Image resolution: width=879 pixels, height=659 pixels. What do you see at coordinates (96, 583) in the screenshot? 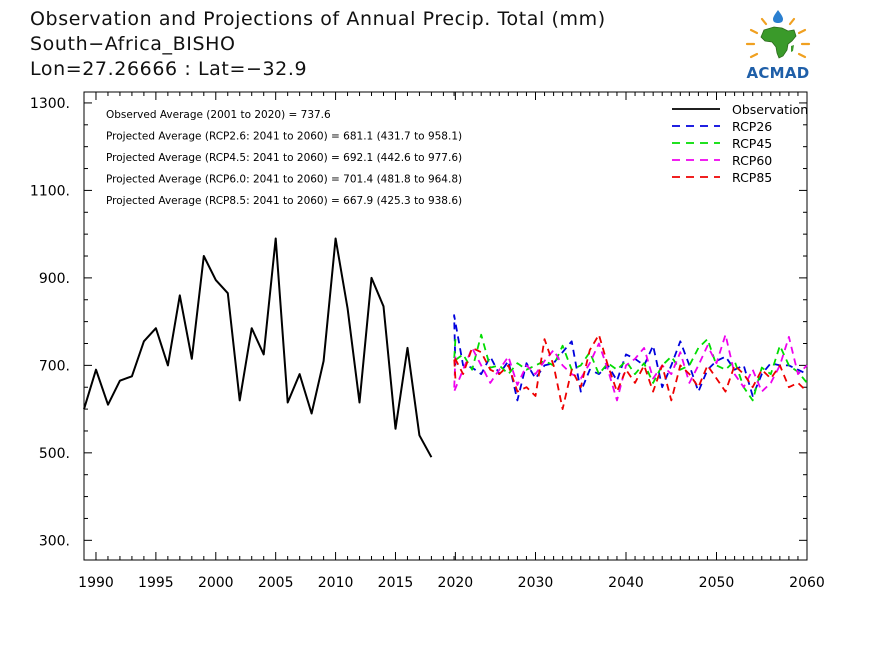
I see `x-tick-label: 1990` at bounding box center [96, 583].